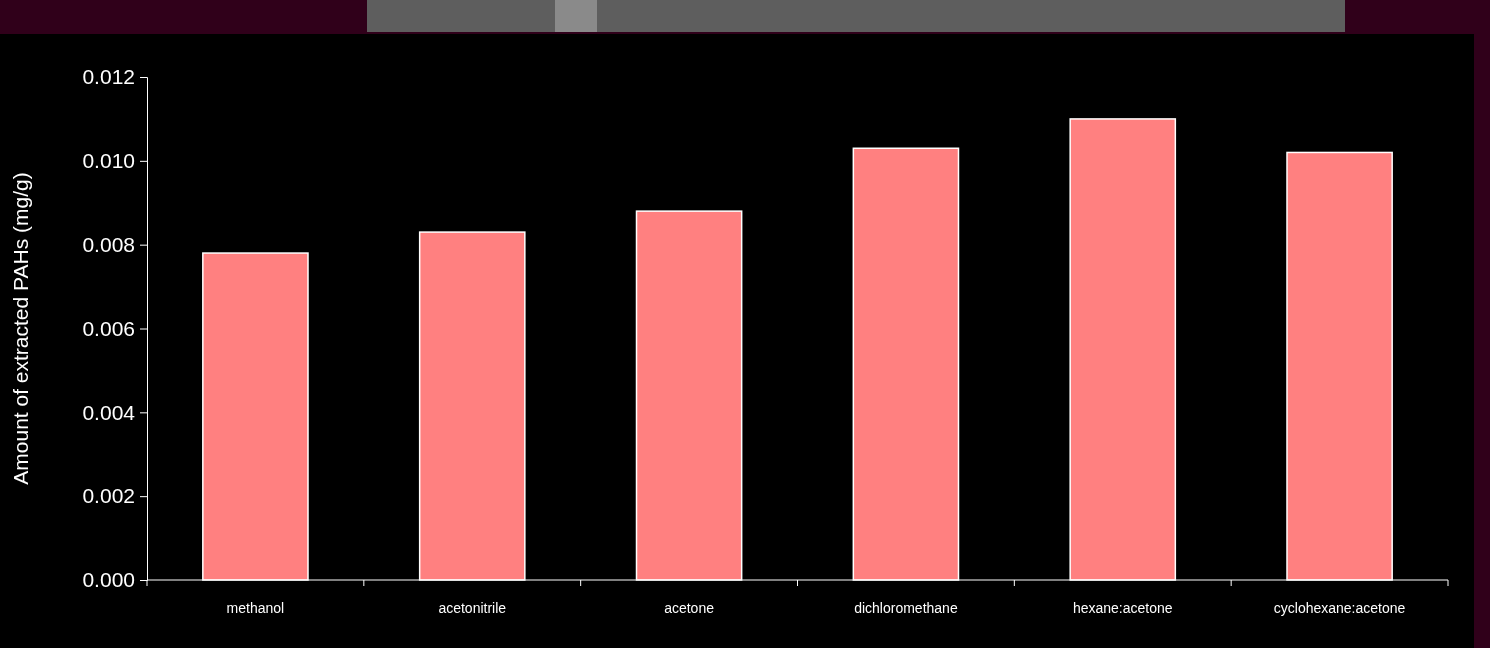 This screenshot has width=1490, height=648. Describe the element at coordinates (108, 496) in the screenshot. I see `y-tick-label: 0.002` at that location.